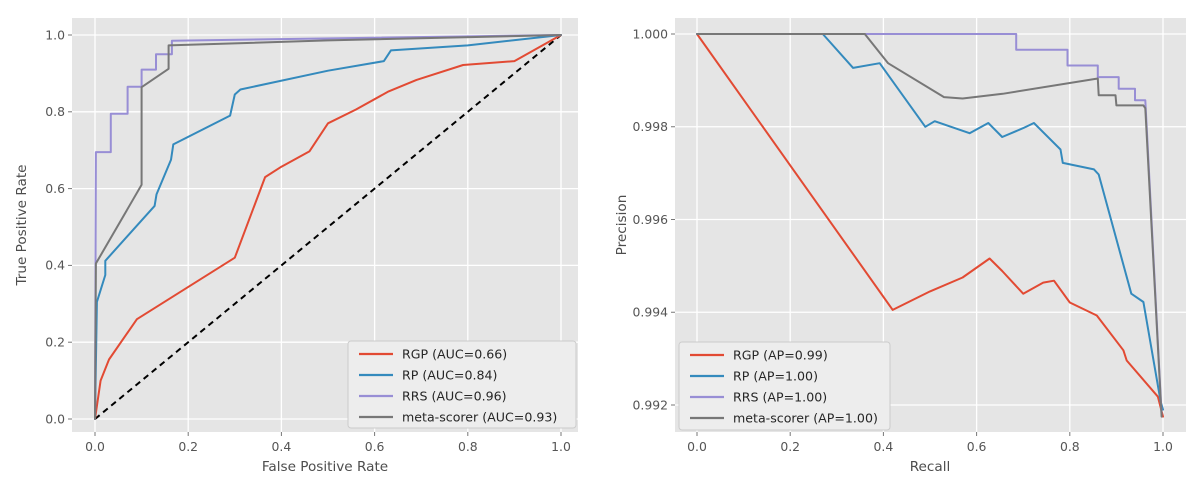 The height and width of the screenshot is (500, 1200). What do you see at coordinates (22, 225) in the screenshot?
I see `roc-y-axis-label: True Positive Rate` at bounding box center [22, 225].